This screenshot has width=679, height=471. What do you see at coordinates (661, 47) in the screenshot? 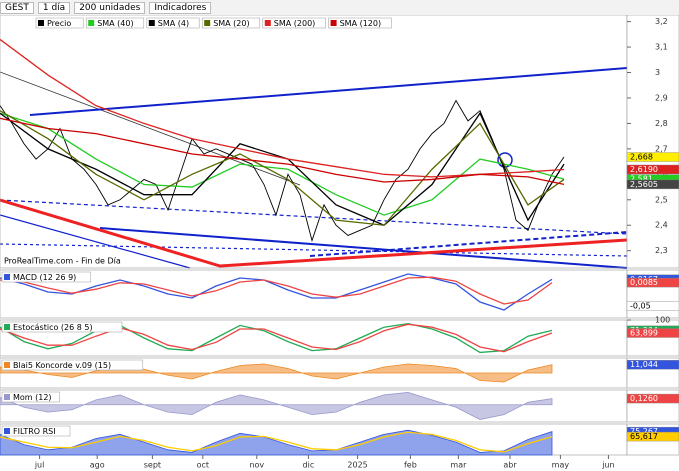
I see `y-tick-label: 3,1` at bounding box center [661, 47].